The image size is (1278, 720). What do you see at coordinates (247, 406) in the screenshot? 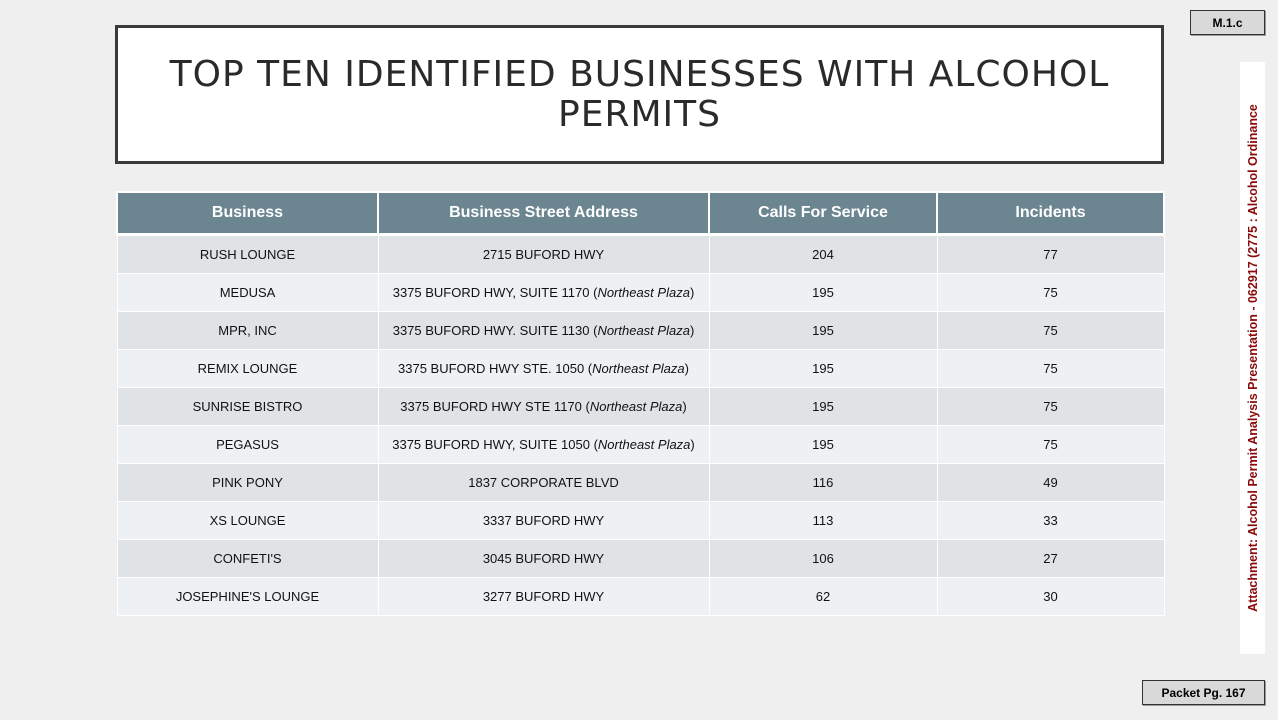
I see `business-cell: SUNRISE BISTRO` at bounding box center [247, 406].